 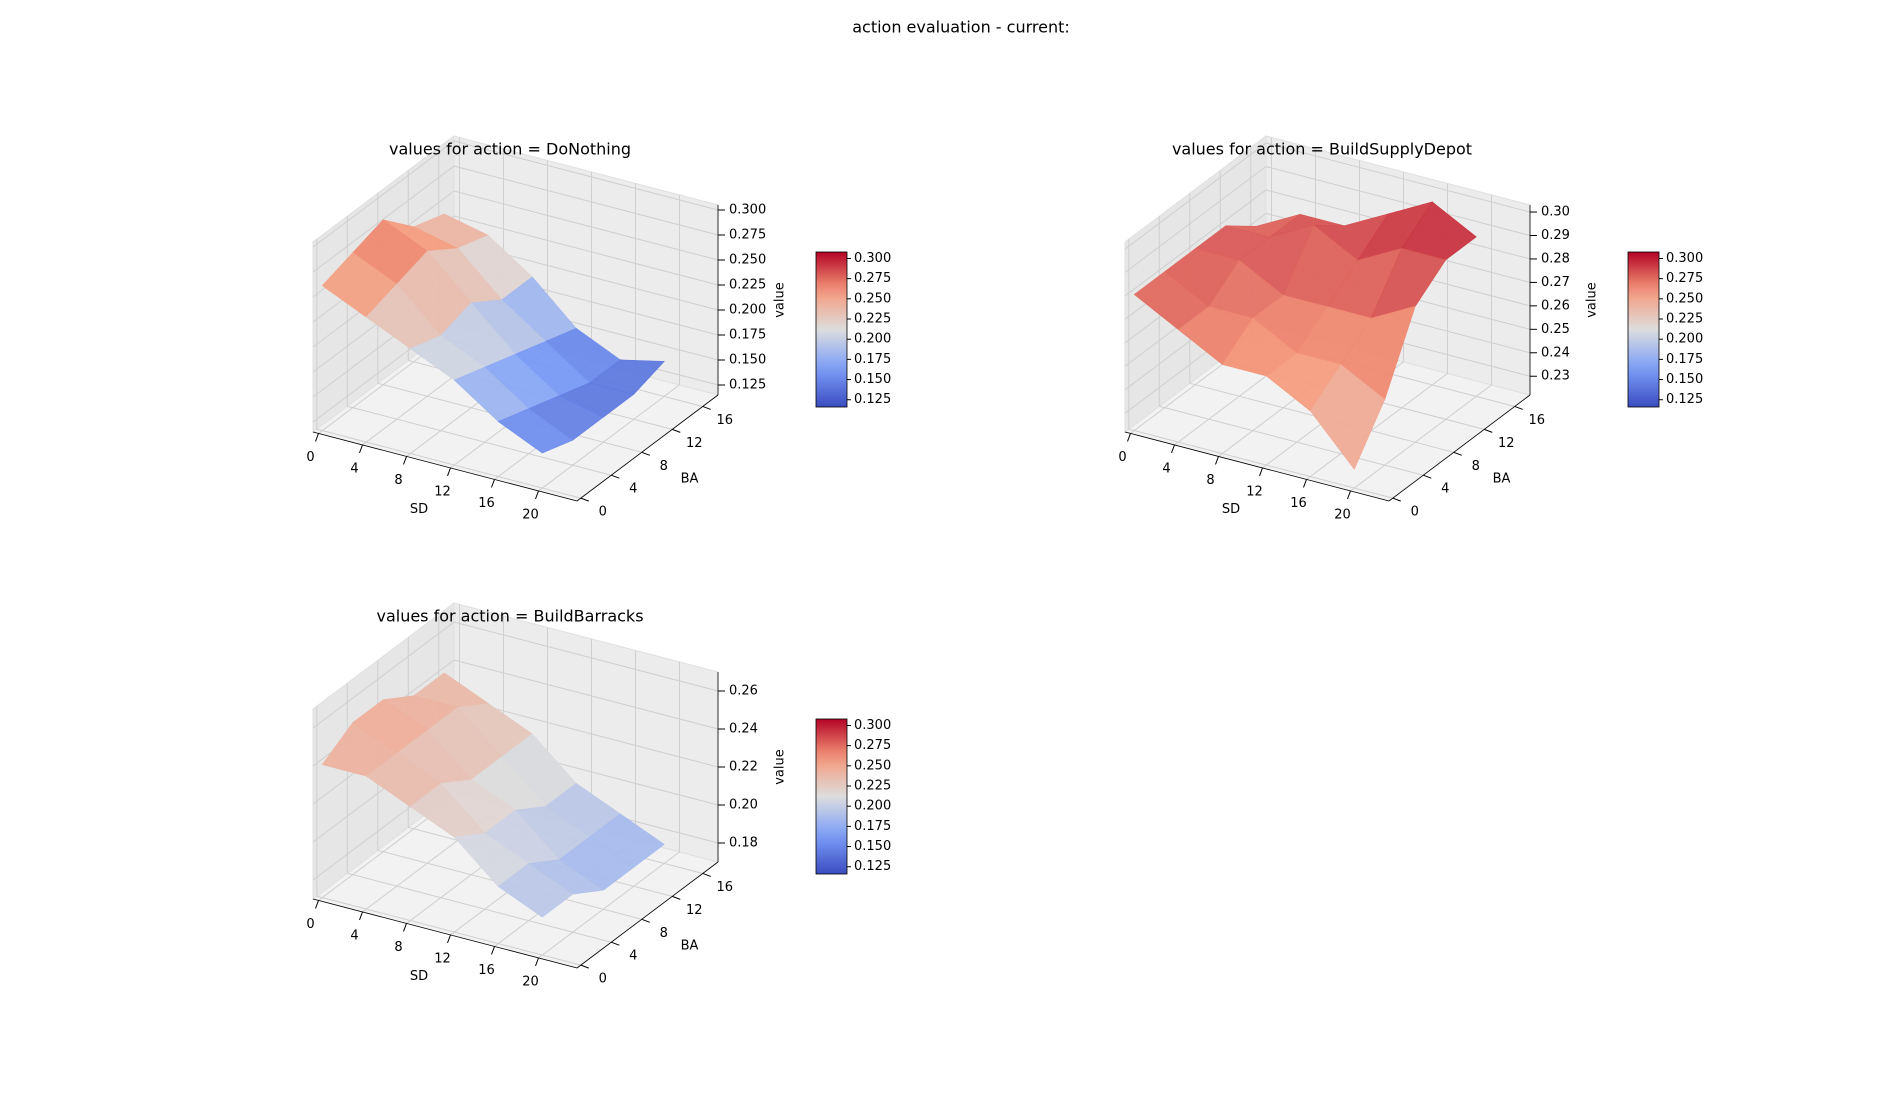 I want to click on y-tick-label: 8, so click(x=664, y=933).